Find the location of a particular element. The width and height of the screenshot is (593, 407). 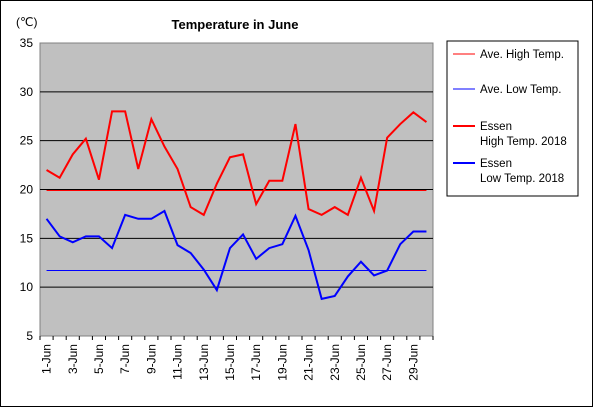

legend-label-2-0: Essen is located at coordinates (496, 127).